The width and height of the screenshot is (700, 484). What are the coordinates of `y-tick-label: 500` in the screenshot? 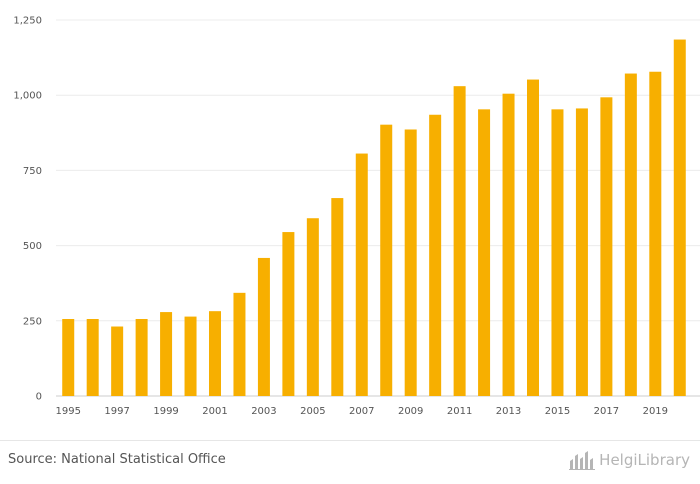 It's located at (32, 246).